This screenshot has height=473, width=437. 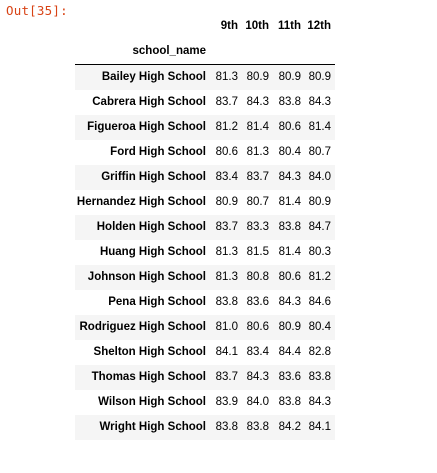 I want to click on table-row: Wilson High School 83.9 84.0 83.8 84.3, so click(x=205, y=402).